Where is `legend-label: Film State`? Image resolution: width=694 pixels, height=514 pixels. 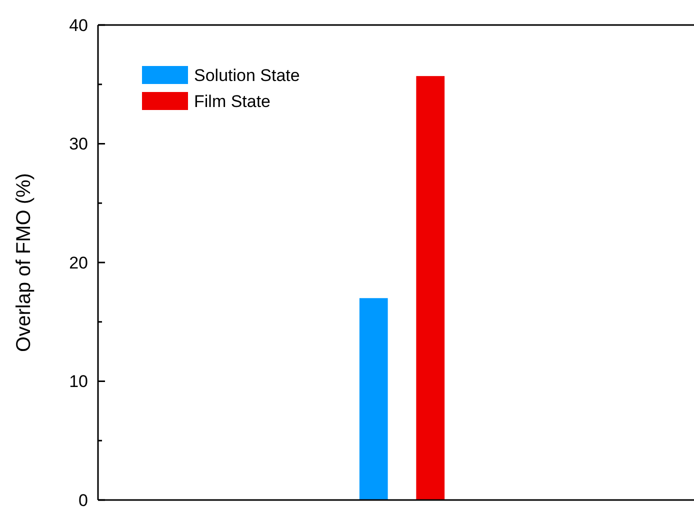 legend-label: Film State is located at coordinates (232, 101).